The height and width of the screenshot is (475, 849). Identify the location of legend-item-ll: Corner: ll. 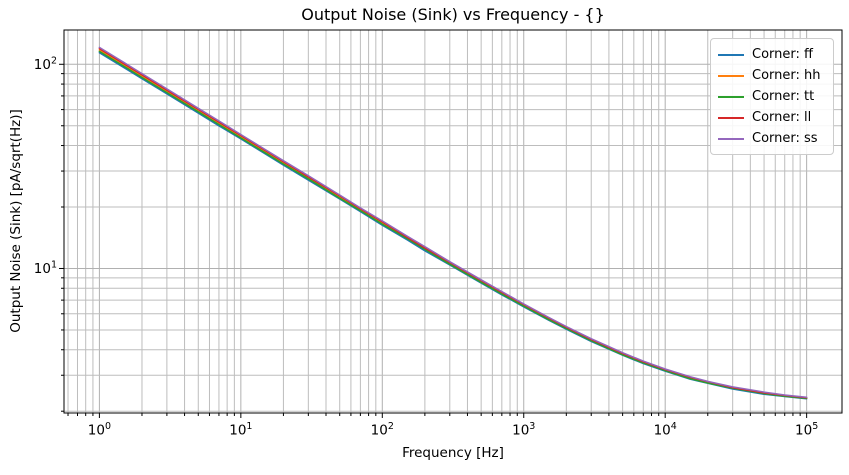
(772, 117).